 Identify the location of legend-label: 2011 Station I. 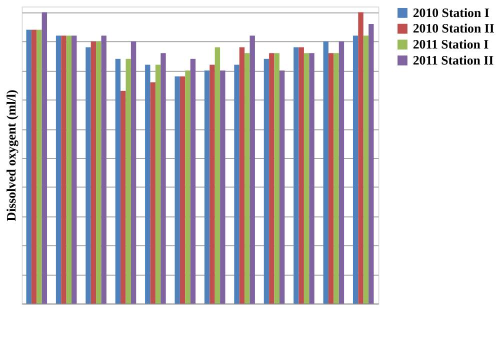
(450, 45).